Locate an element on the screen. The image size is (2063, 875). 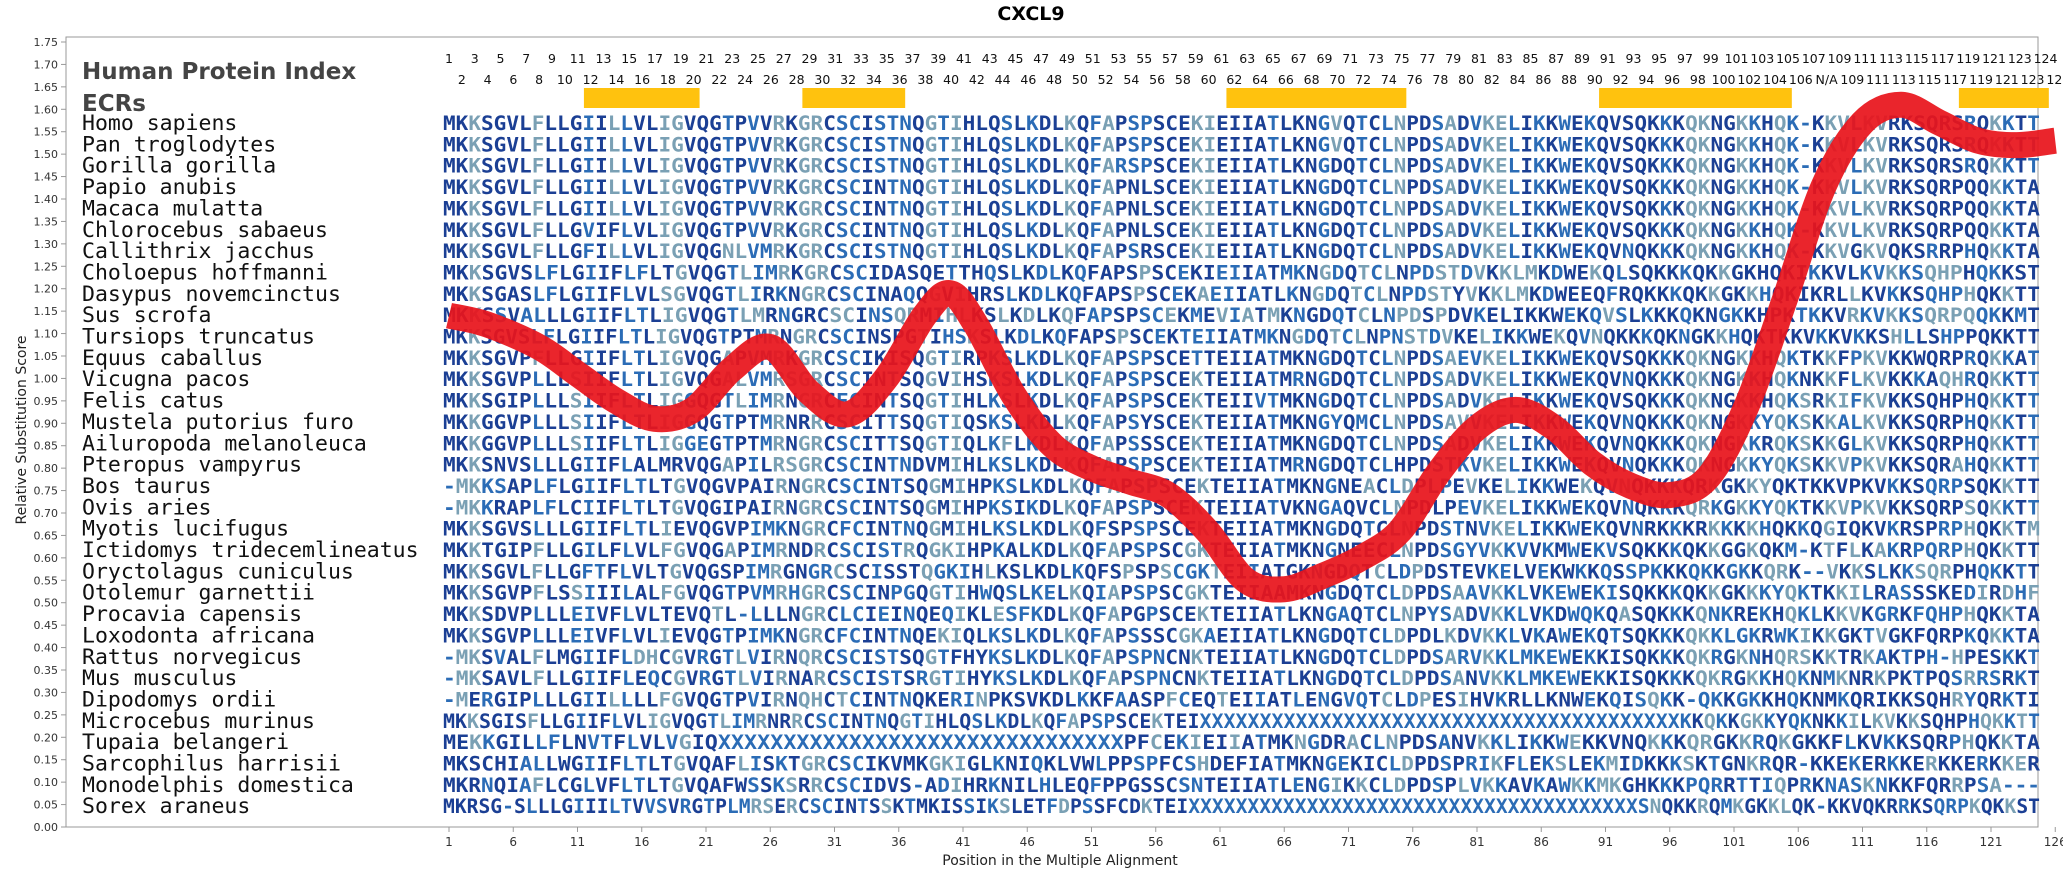
species-label: Equus caballus is located at coordinates (172, 358).